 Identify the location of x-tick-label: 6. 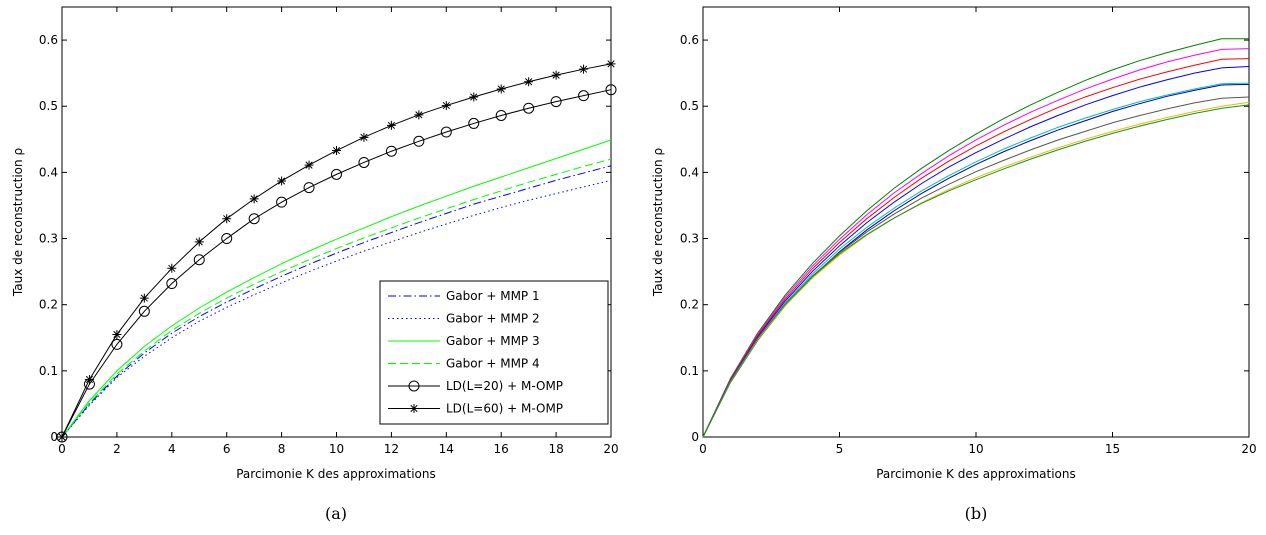
(227, 449).